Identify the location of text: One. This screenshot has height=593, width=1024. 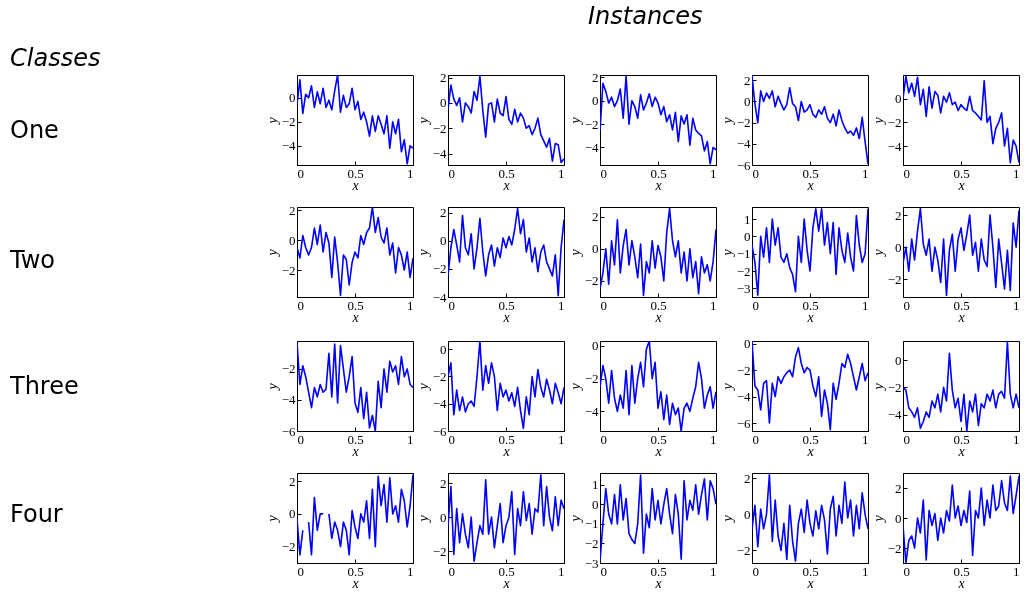
(34, 130).